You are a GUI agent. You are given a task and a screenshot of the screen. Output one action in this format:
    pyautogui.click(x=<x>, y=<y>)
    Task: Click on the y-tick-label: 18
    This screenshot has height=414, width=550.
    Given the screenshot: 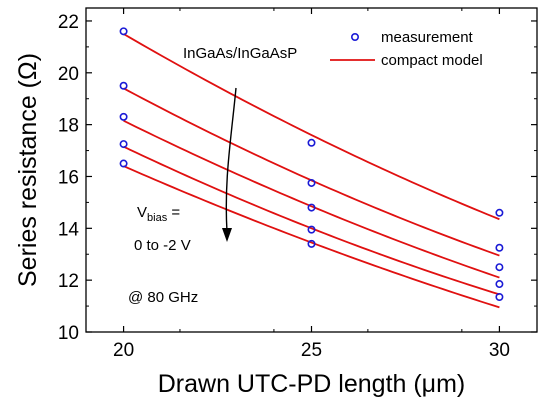 What is the action you would take?
    pyautogui.click(x=68, y=126)
    